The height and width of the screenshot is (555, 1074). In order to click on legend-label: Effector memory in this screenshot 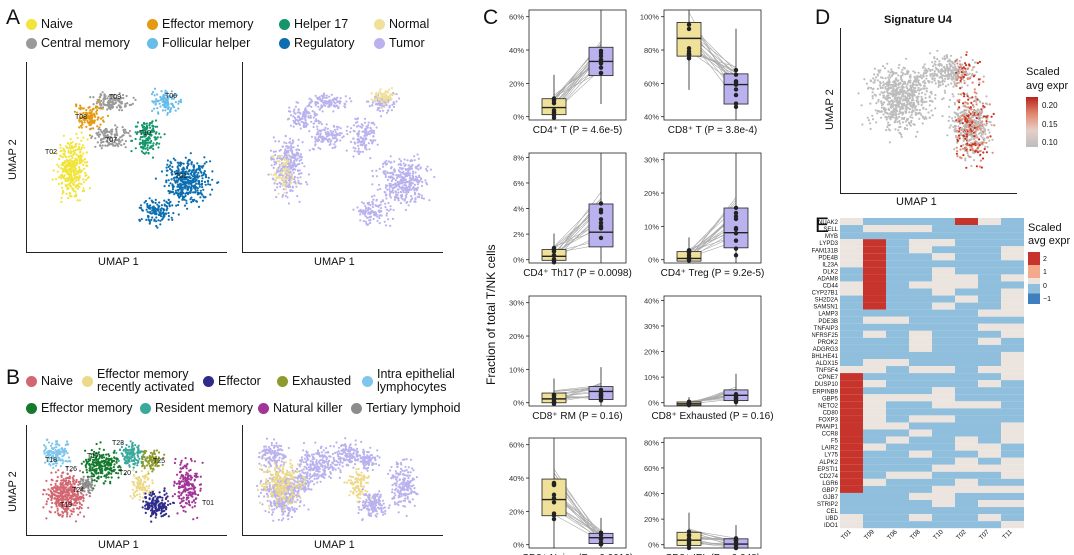, I will do `click(208, 24)`.